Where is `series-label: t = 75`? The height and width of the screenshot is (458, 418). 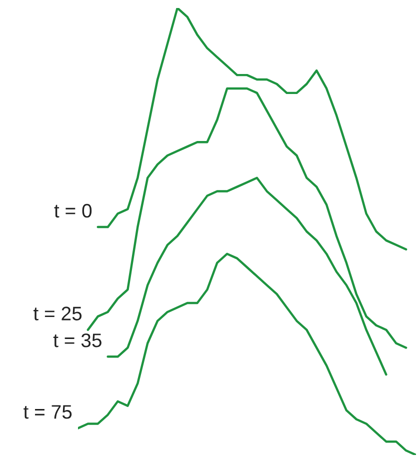
series-label: t = 75 is located at coordinates (48, 412).